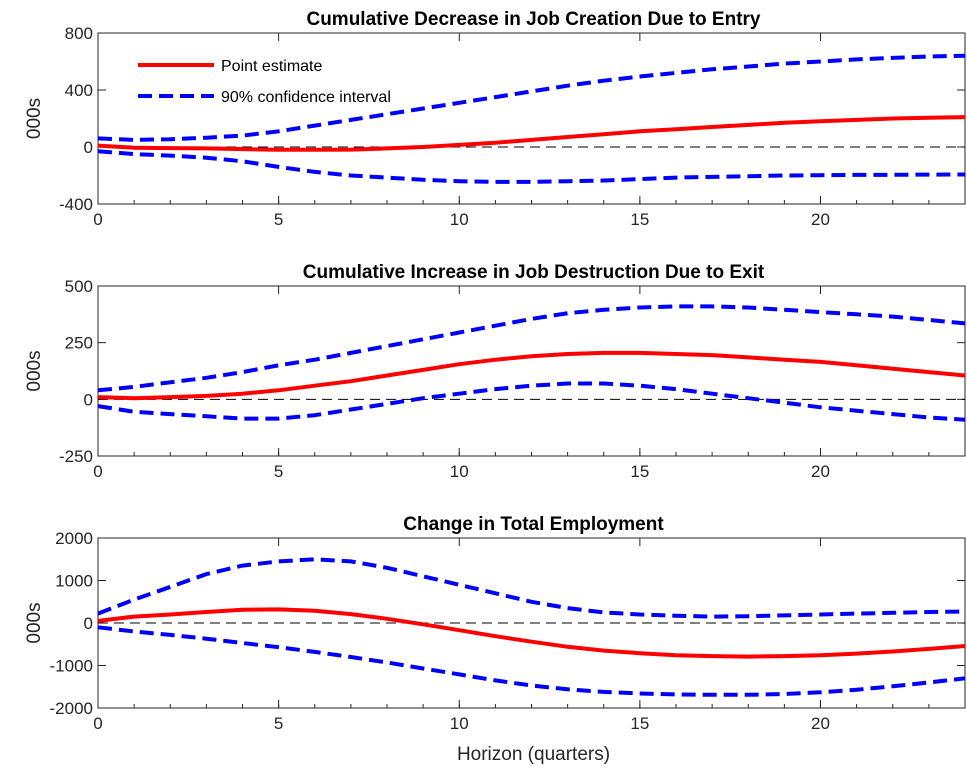  Describe the element at coordinates (74, 538) in the screenshot. I see `y-tick-label: 2000` at that location.